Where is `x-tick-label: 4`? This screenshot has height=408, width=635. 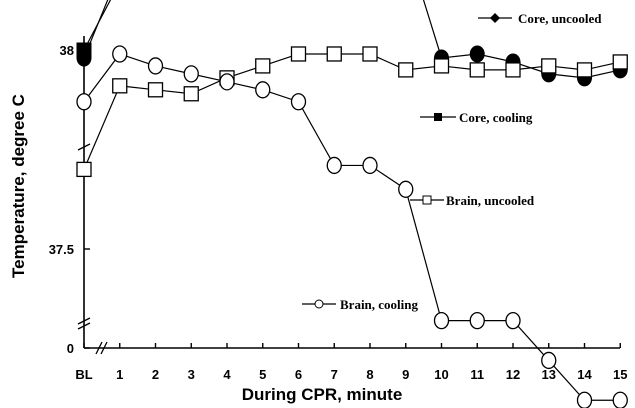
x-tick-label: 4 is located at coordinates (227, 374).